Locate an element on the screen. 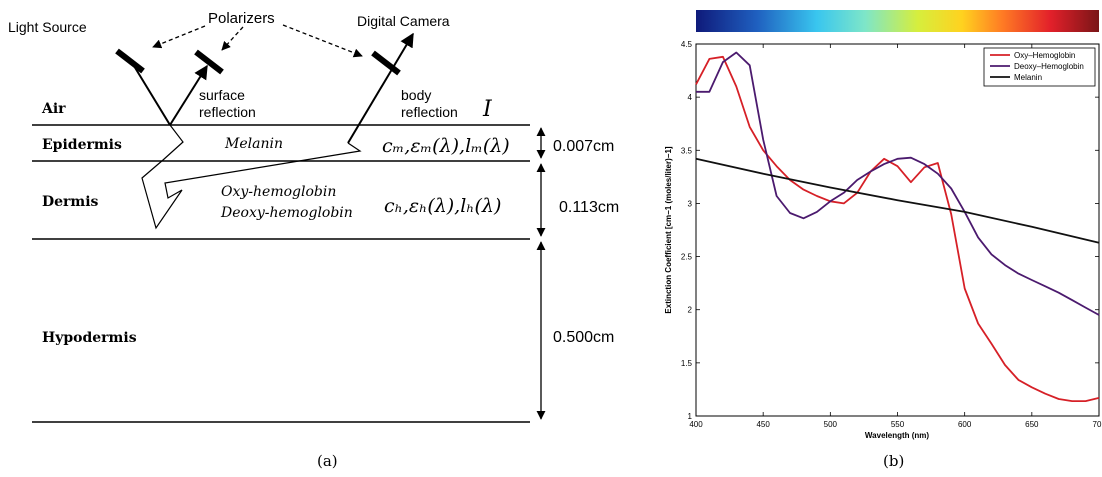  surface-reflection-label-line1: surface is located at coordinates (222, 95).